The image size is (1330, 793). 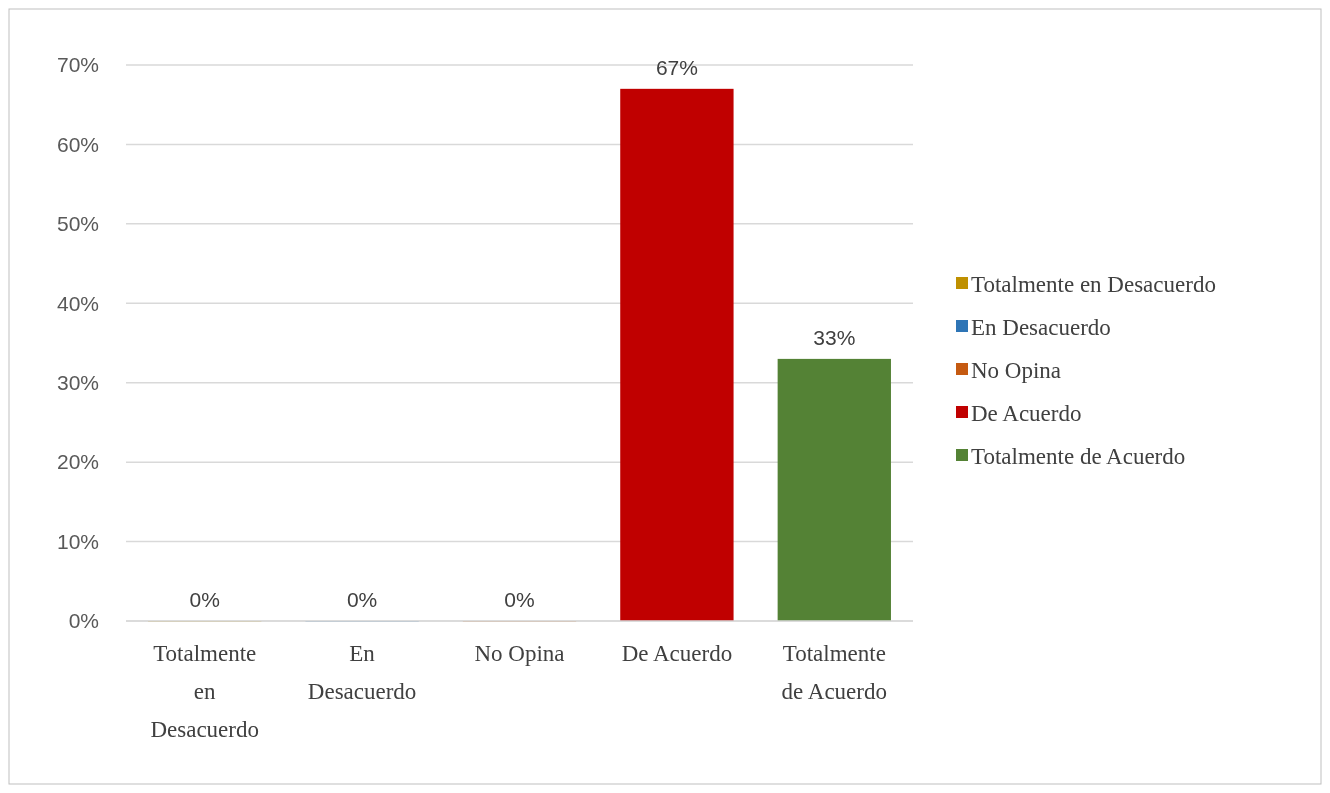 What do you see at coordinates (77, 303) in the screenshot?
I see `y-tick-label: 40%` at bounding box center [77, 303].